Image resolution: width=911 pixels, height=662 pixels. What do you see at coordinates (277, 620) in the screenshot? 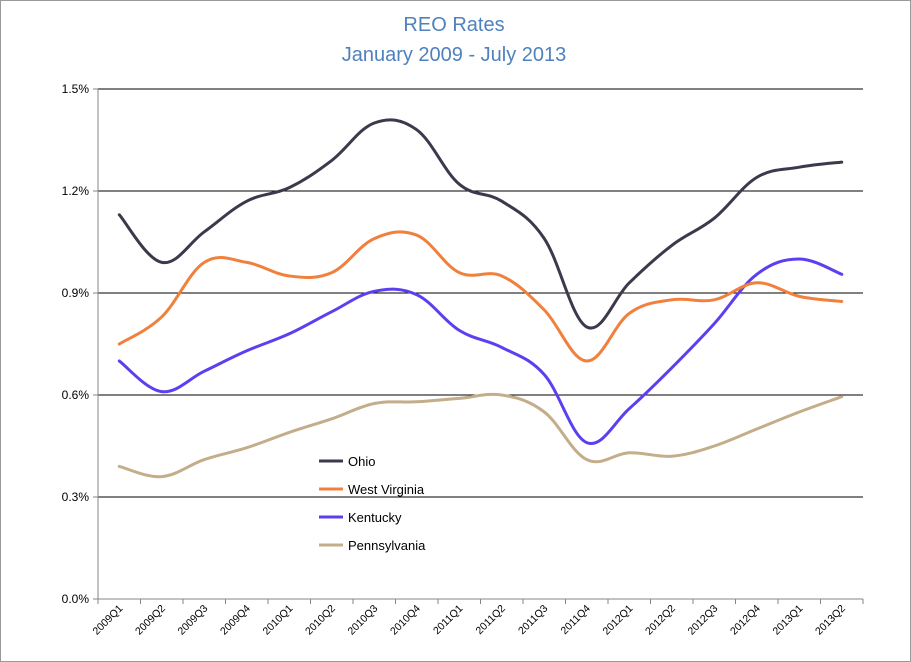
I see `x-tick-label: 2010Q1` at bounding box center [277, 620].